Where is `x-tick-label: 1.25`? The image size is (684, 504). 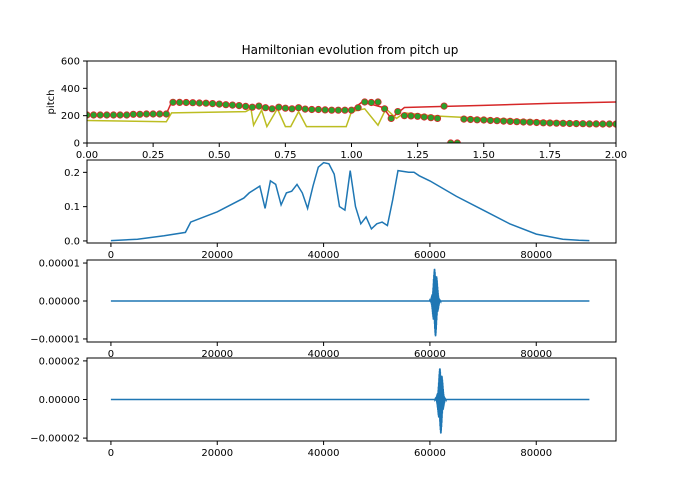
x-tick-label: 1.25 is located at coordinates (417, 155).